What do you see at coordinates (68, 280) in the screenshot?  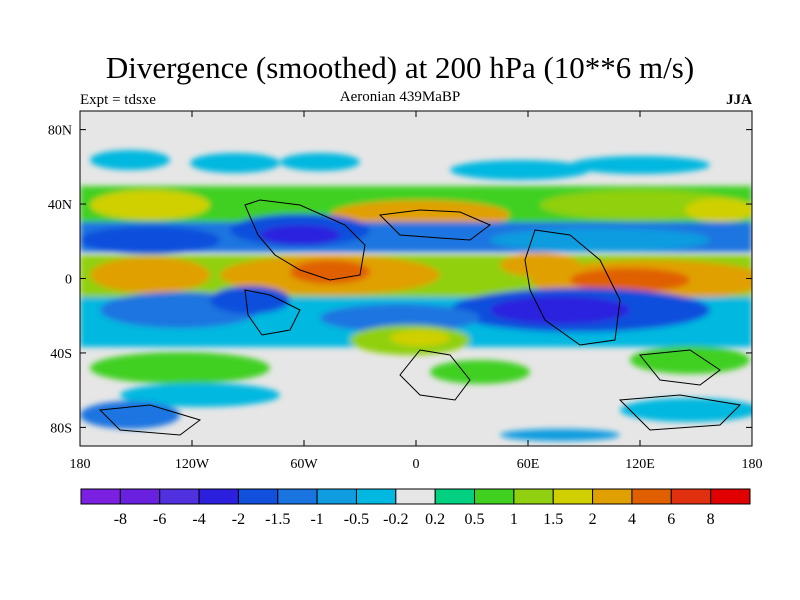 I see `lat-tick-label: 0` at bounding box center [68, 280].